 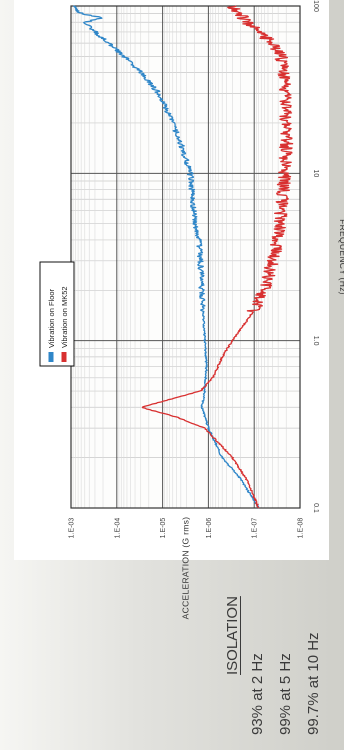 I want to click on y-axis-label: ACCELERATION (G rms), so click(x=186, y=568).